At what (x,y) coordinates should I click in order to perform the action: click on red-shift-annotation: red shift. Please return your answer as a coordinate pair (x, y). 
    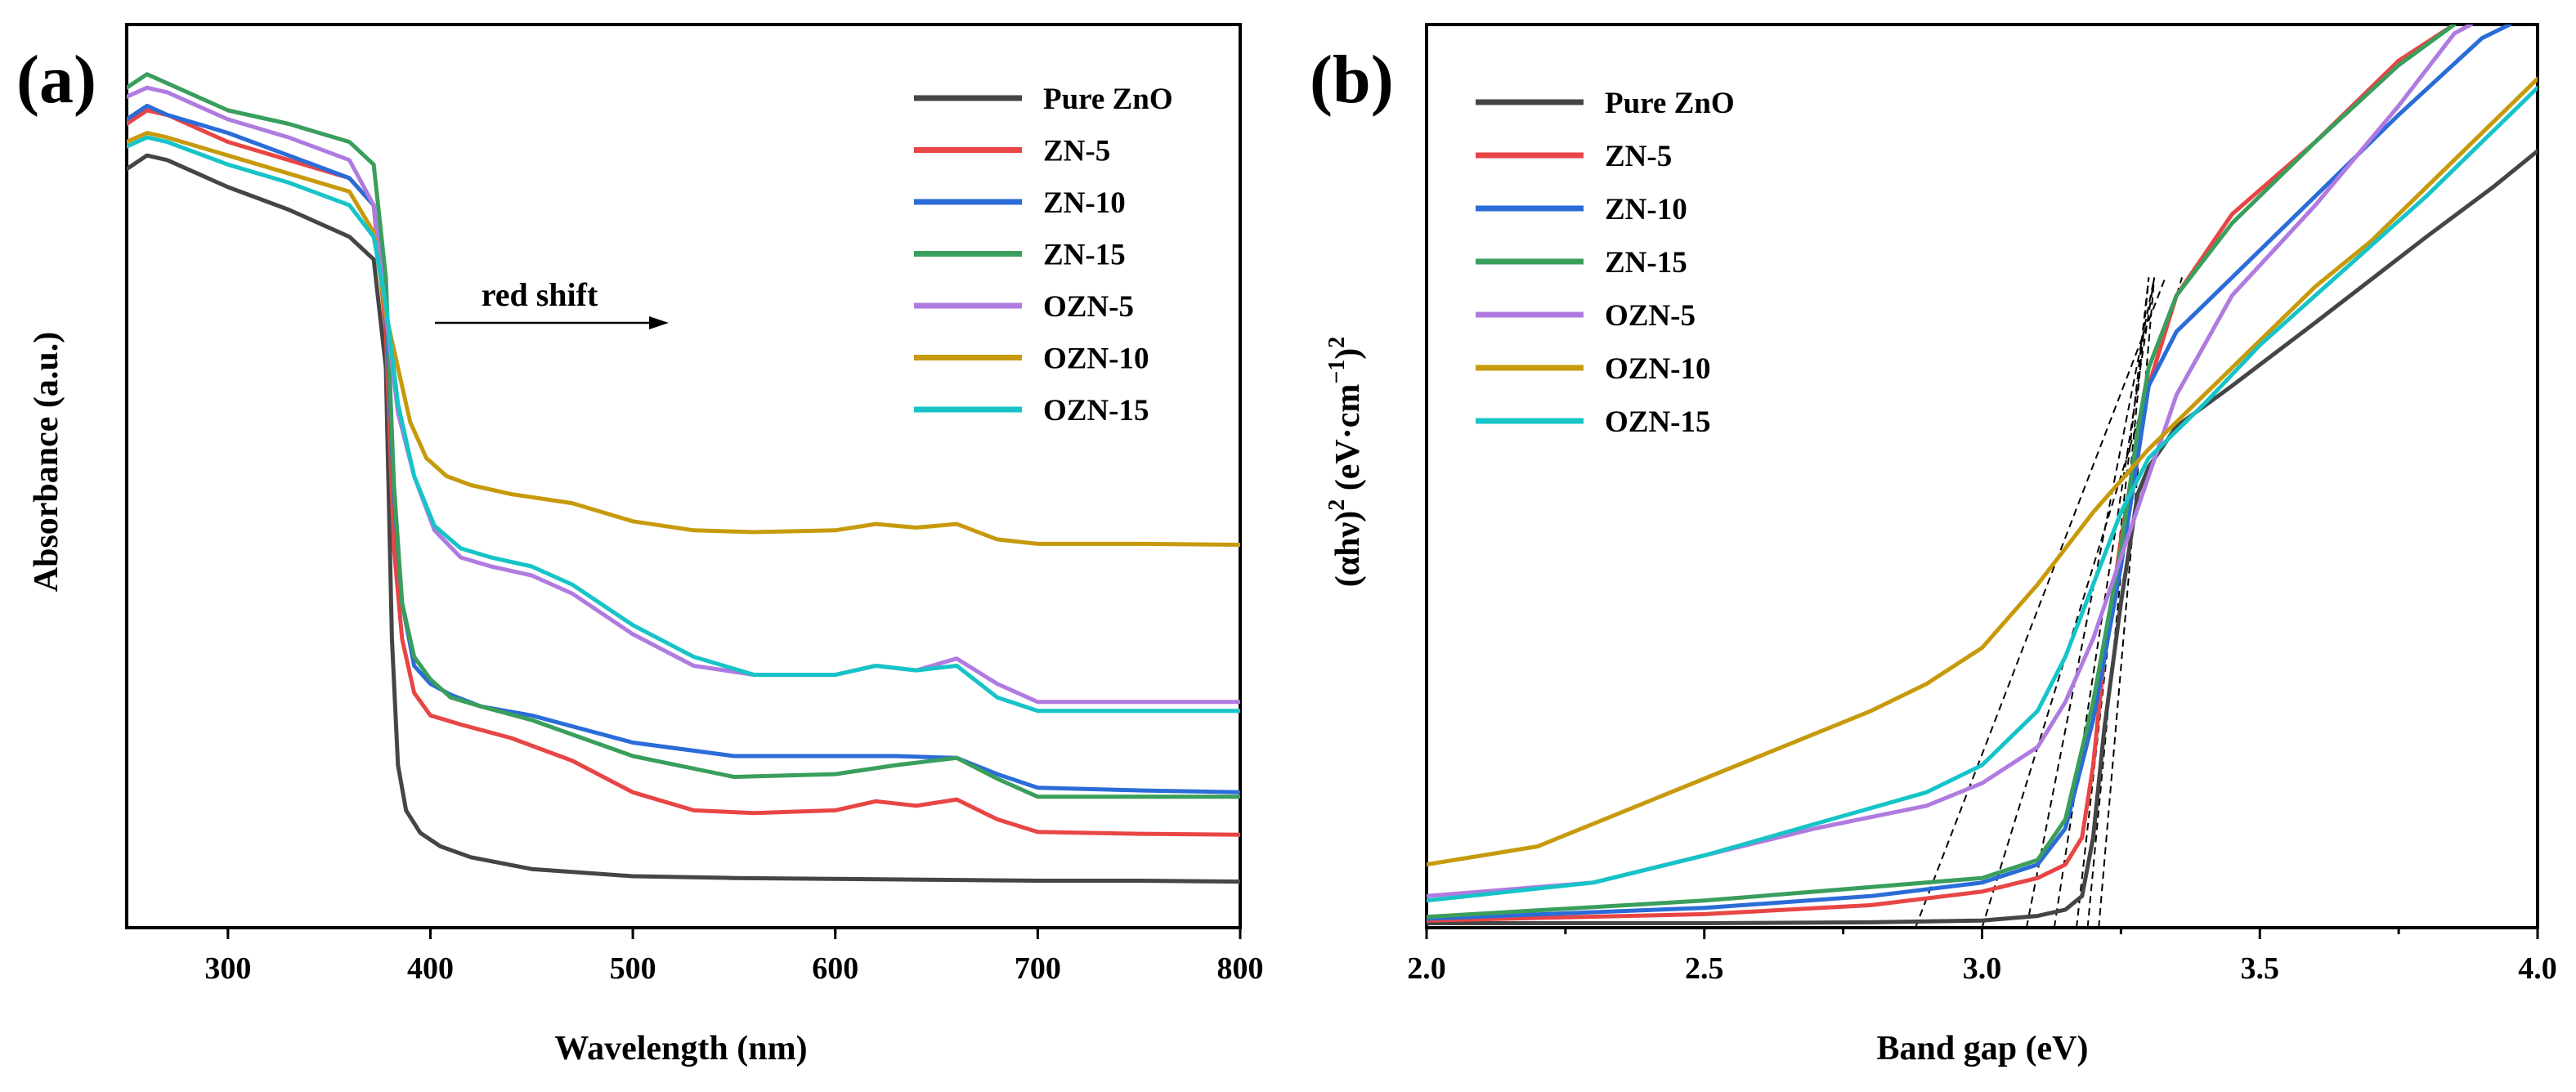
    Looking at the image, I should click on (540, 294).